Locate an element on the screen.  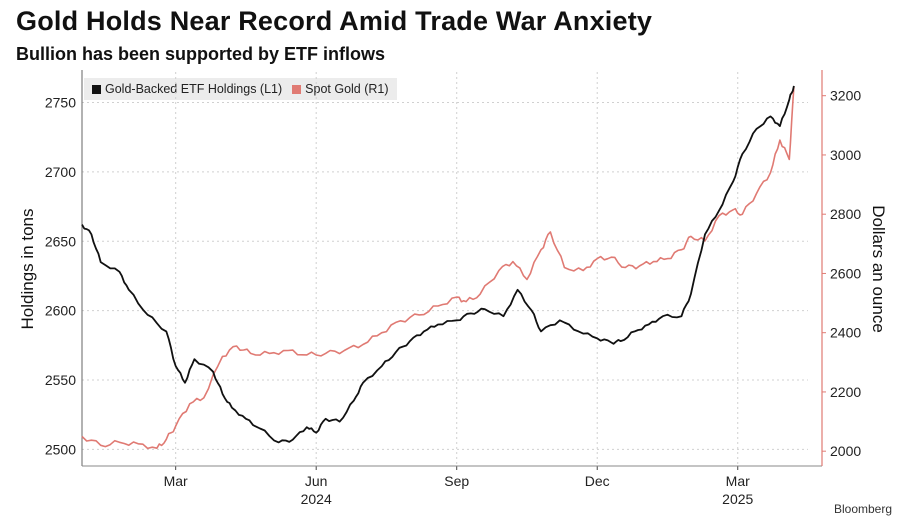
left-axis-title: Holdings in tons is located at coordinates (27, 269).